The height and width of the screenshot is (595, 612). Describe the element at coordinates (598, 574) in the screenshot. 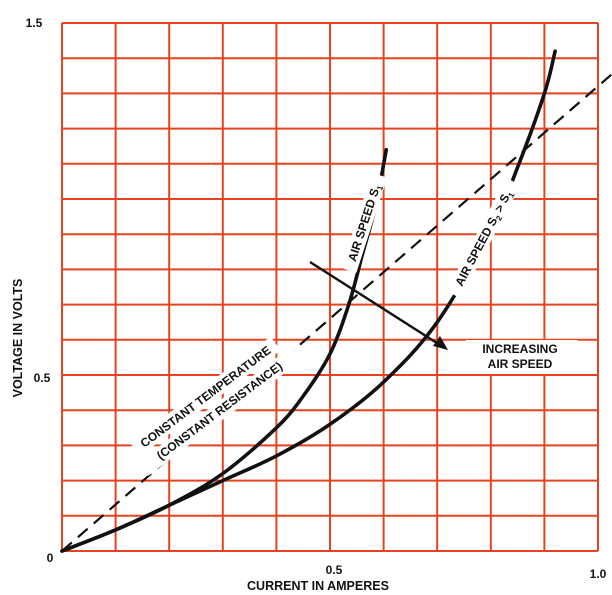

I see `x-tick-label: 1.0` at that location.